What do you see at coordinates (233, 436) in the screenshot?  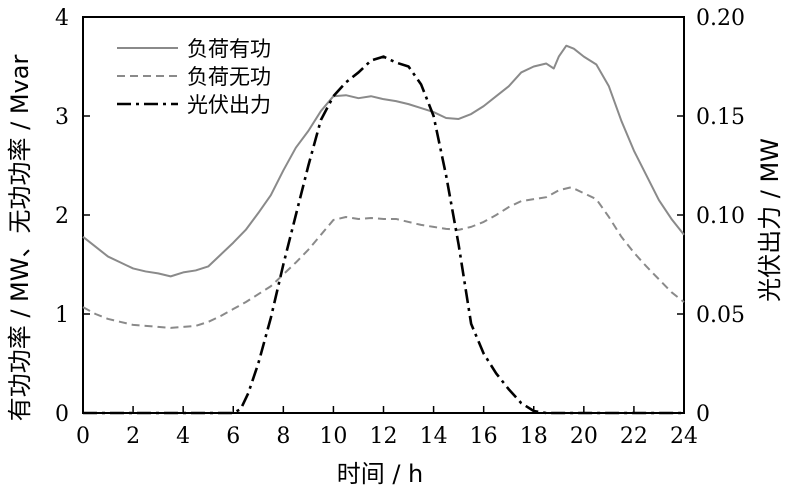 I see `x-tick-label: 6` at bounding box center [233, 436].